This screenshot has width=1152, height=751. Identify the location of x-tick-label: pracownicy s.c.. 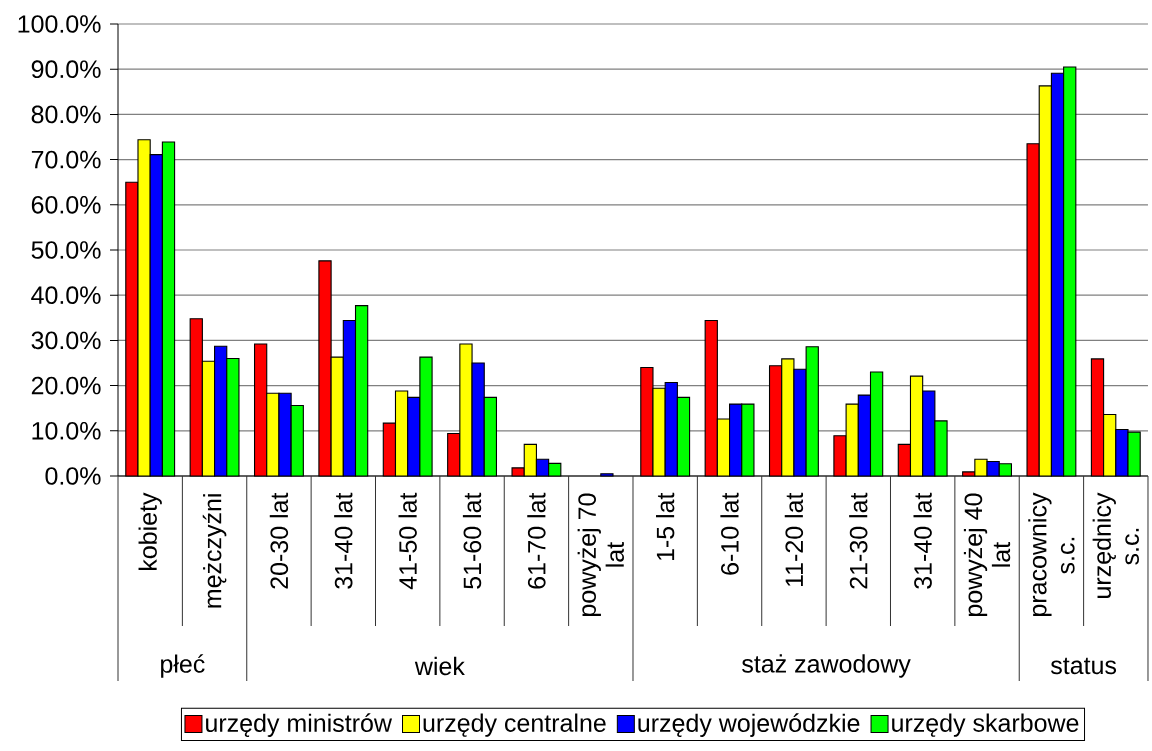
(1051, 554).